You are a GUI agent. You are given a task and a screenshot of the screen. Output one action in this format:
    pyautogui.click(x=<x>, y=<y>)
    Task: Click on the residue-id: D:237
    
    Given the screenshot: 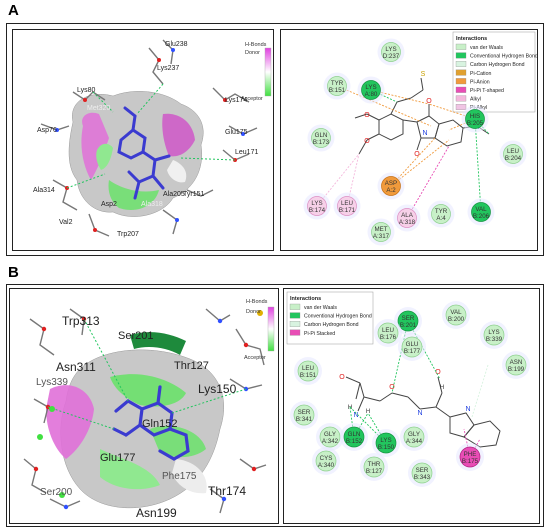 What is the action you would take?
    pyautogui.click(x=391, y=56)
    